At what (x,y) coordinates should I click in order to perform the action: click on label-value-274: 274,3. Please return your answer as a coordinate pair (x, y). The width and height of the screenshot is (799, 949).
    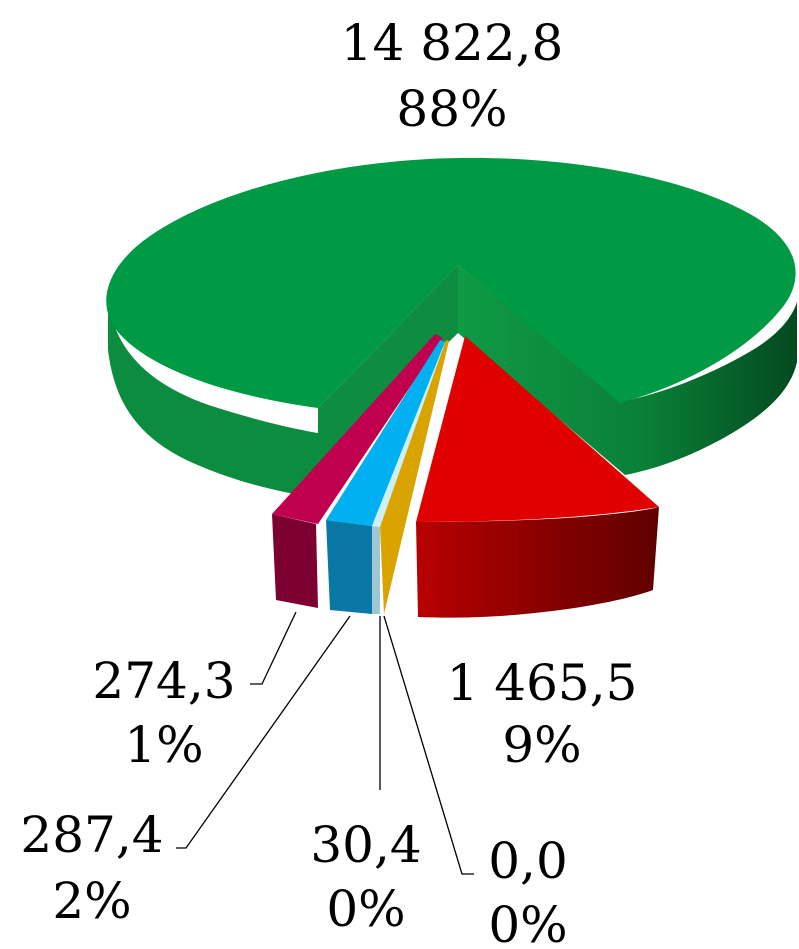
    Looking at the image, I should click on (163, 681).